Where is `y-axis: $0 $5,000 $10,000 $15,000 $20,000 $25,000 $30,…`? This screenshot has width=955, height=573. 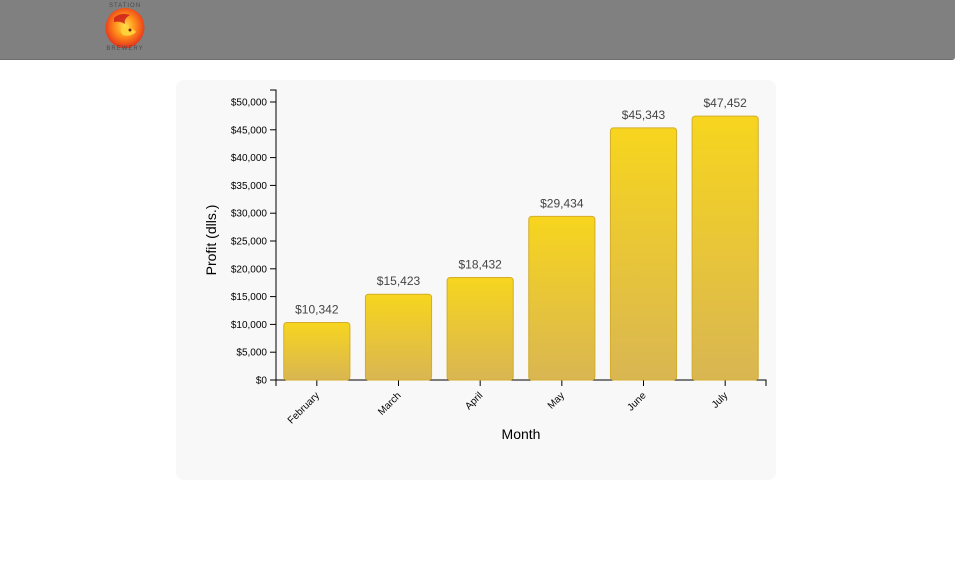 y-axis: $0 $5,000 $10,000 $15,000 $20,000 $25,000 $30,… is located at coordinates (253, 238).